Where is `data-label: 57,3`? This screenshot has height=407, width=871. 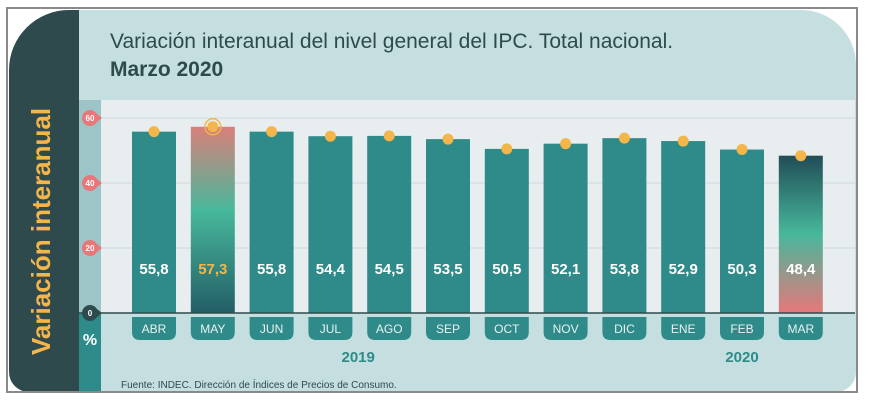 data-label: 57,3 is located at coordinates (212, 269).